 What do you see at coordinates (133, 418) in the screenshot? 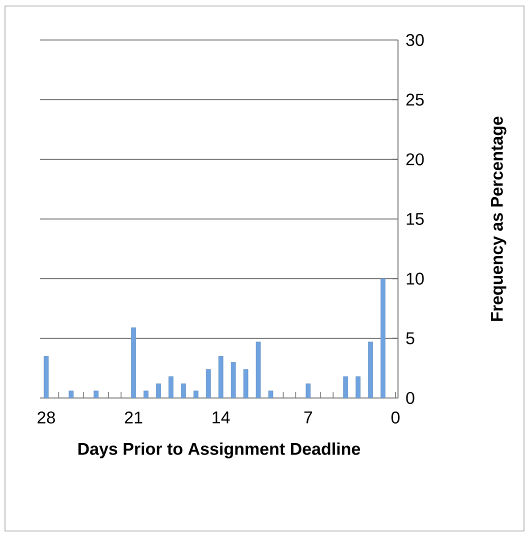
I see `x-tick-label: 21` at bounding box center [133, 418].